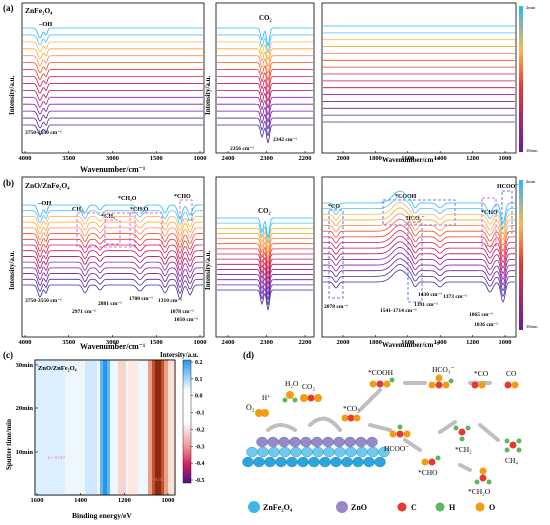  What do you see at coordinates (419, 78) in the screenshot?
I see `panel-a-right-axes` at bounding box center [419, 78].